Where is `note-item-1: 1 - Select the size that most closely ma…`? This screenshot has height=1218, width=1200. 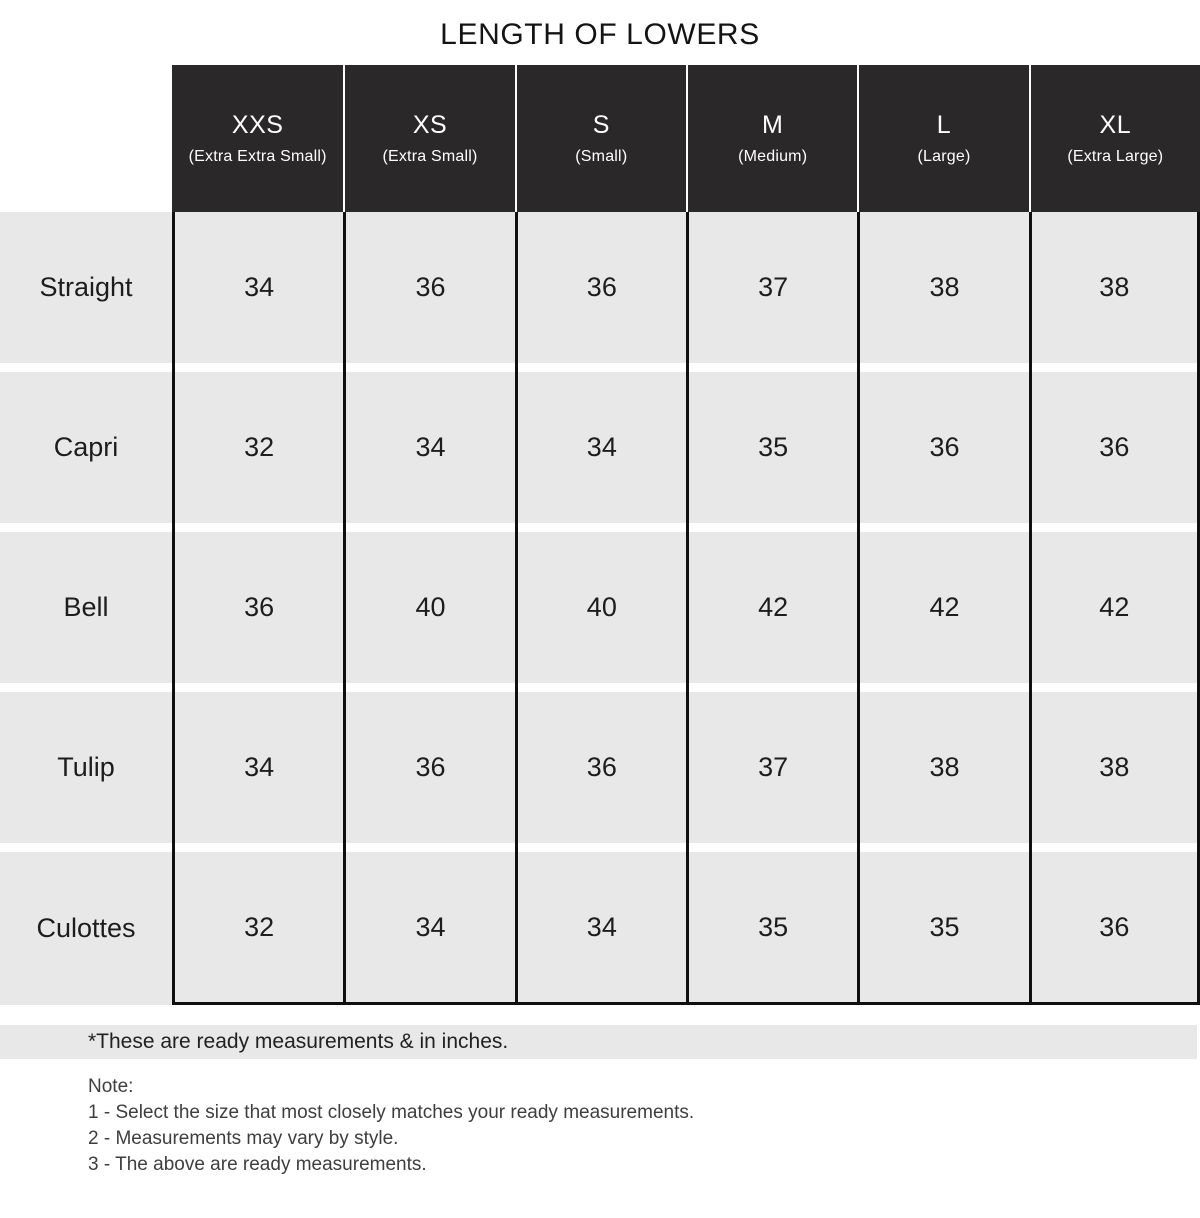
note-item-1: 1 - Select the size that most closely ma… is located at coordinates (391, 1112).